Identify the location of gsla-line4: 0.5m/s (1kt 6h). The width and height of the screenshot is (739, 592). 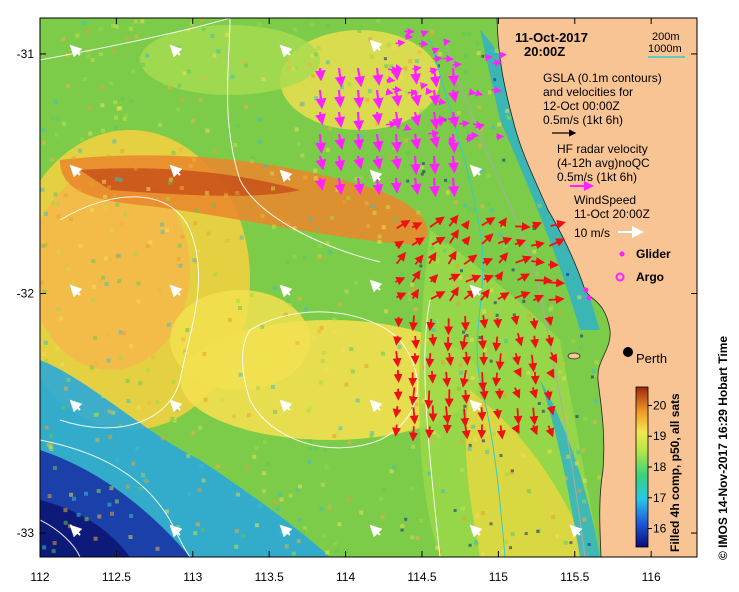
(583, 120).